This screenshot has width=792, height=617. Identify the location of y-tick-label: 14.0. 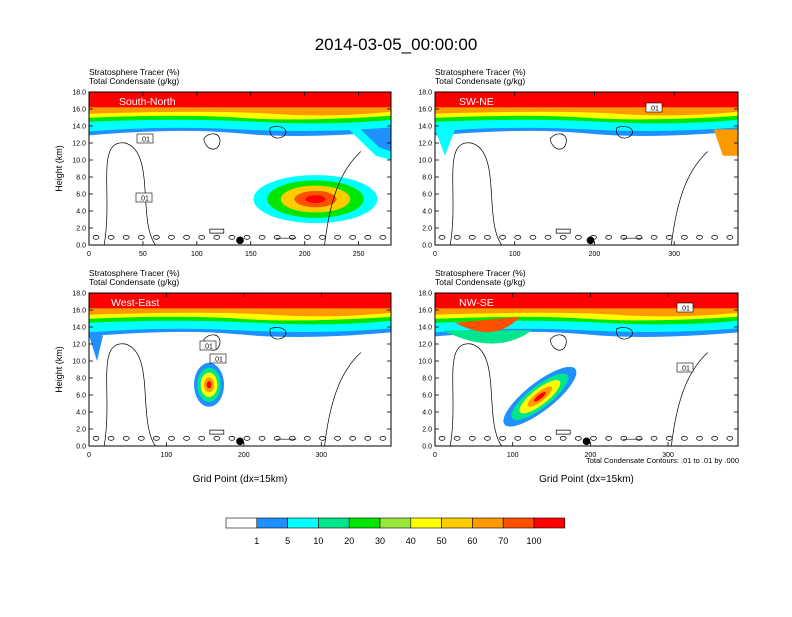
(425, 127).